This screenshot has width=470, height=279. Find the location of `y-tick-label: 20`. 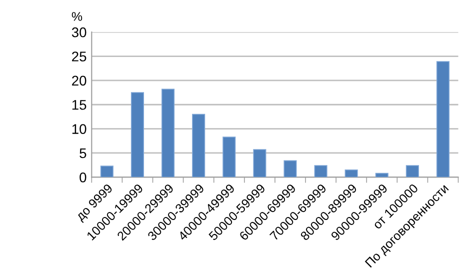

y-tick-label: 20 is located at coordinates (79, 81).